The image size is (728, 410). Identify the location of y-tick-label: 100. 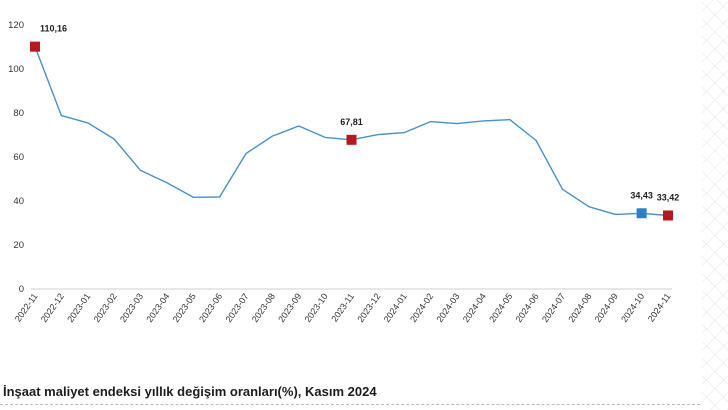
(16, 69).